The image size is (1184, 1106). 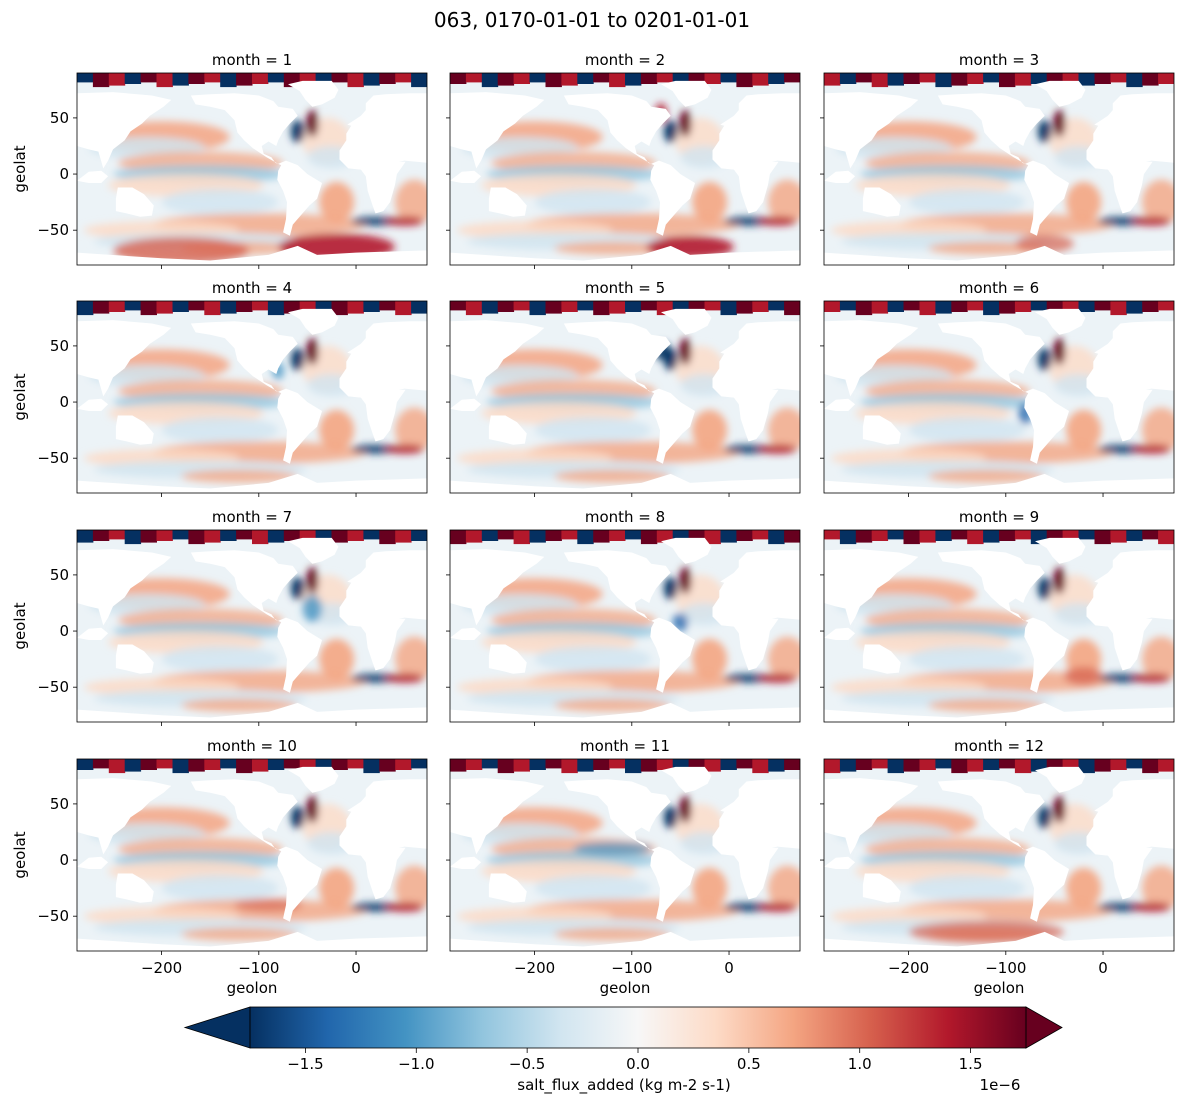 What do you see at coordinates (999, 746) in the screenshot?
I see `panel-title: month = 12` at bounding box center [999, 746].